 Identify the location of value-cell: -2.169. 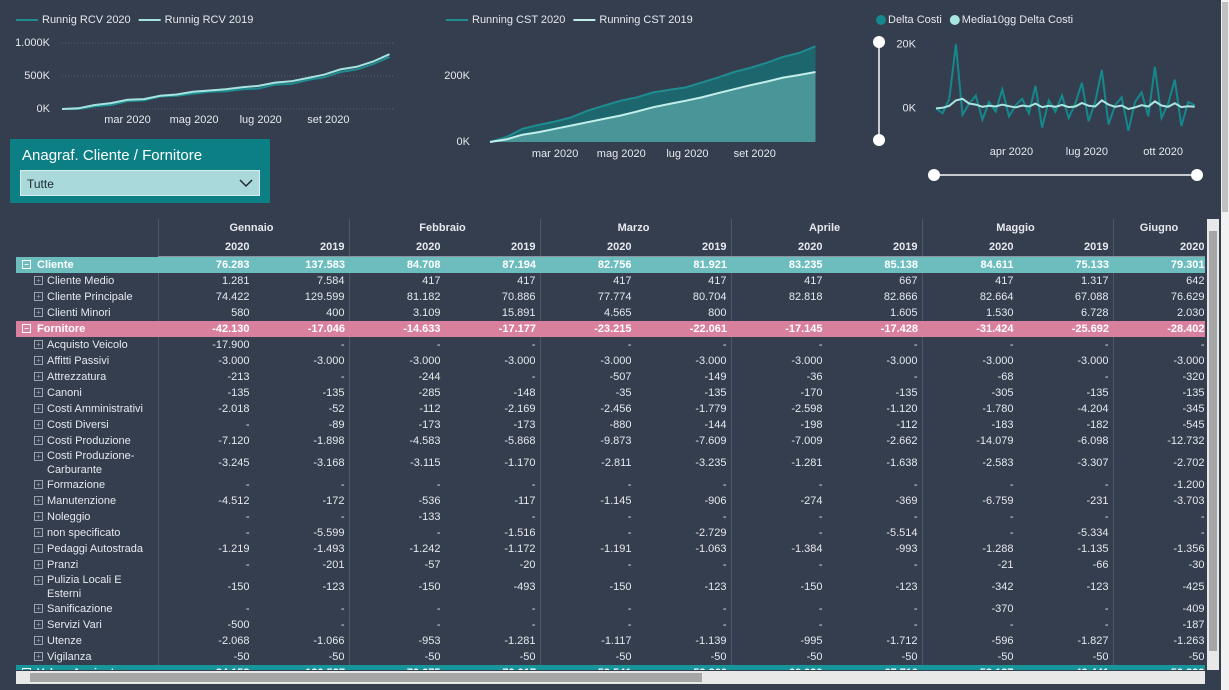
(520, 409).